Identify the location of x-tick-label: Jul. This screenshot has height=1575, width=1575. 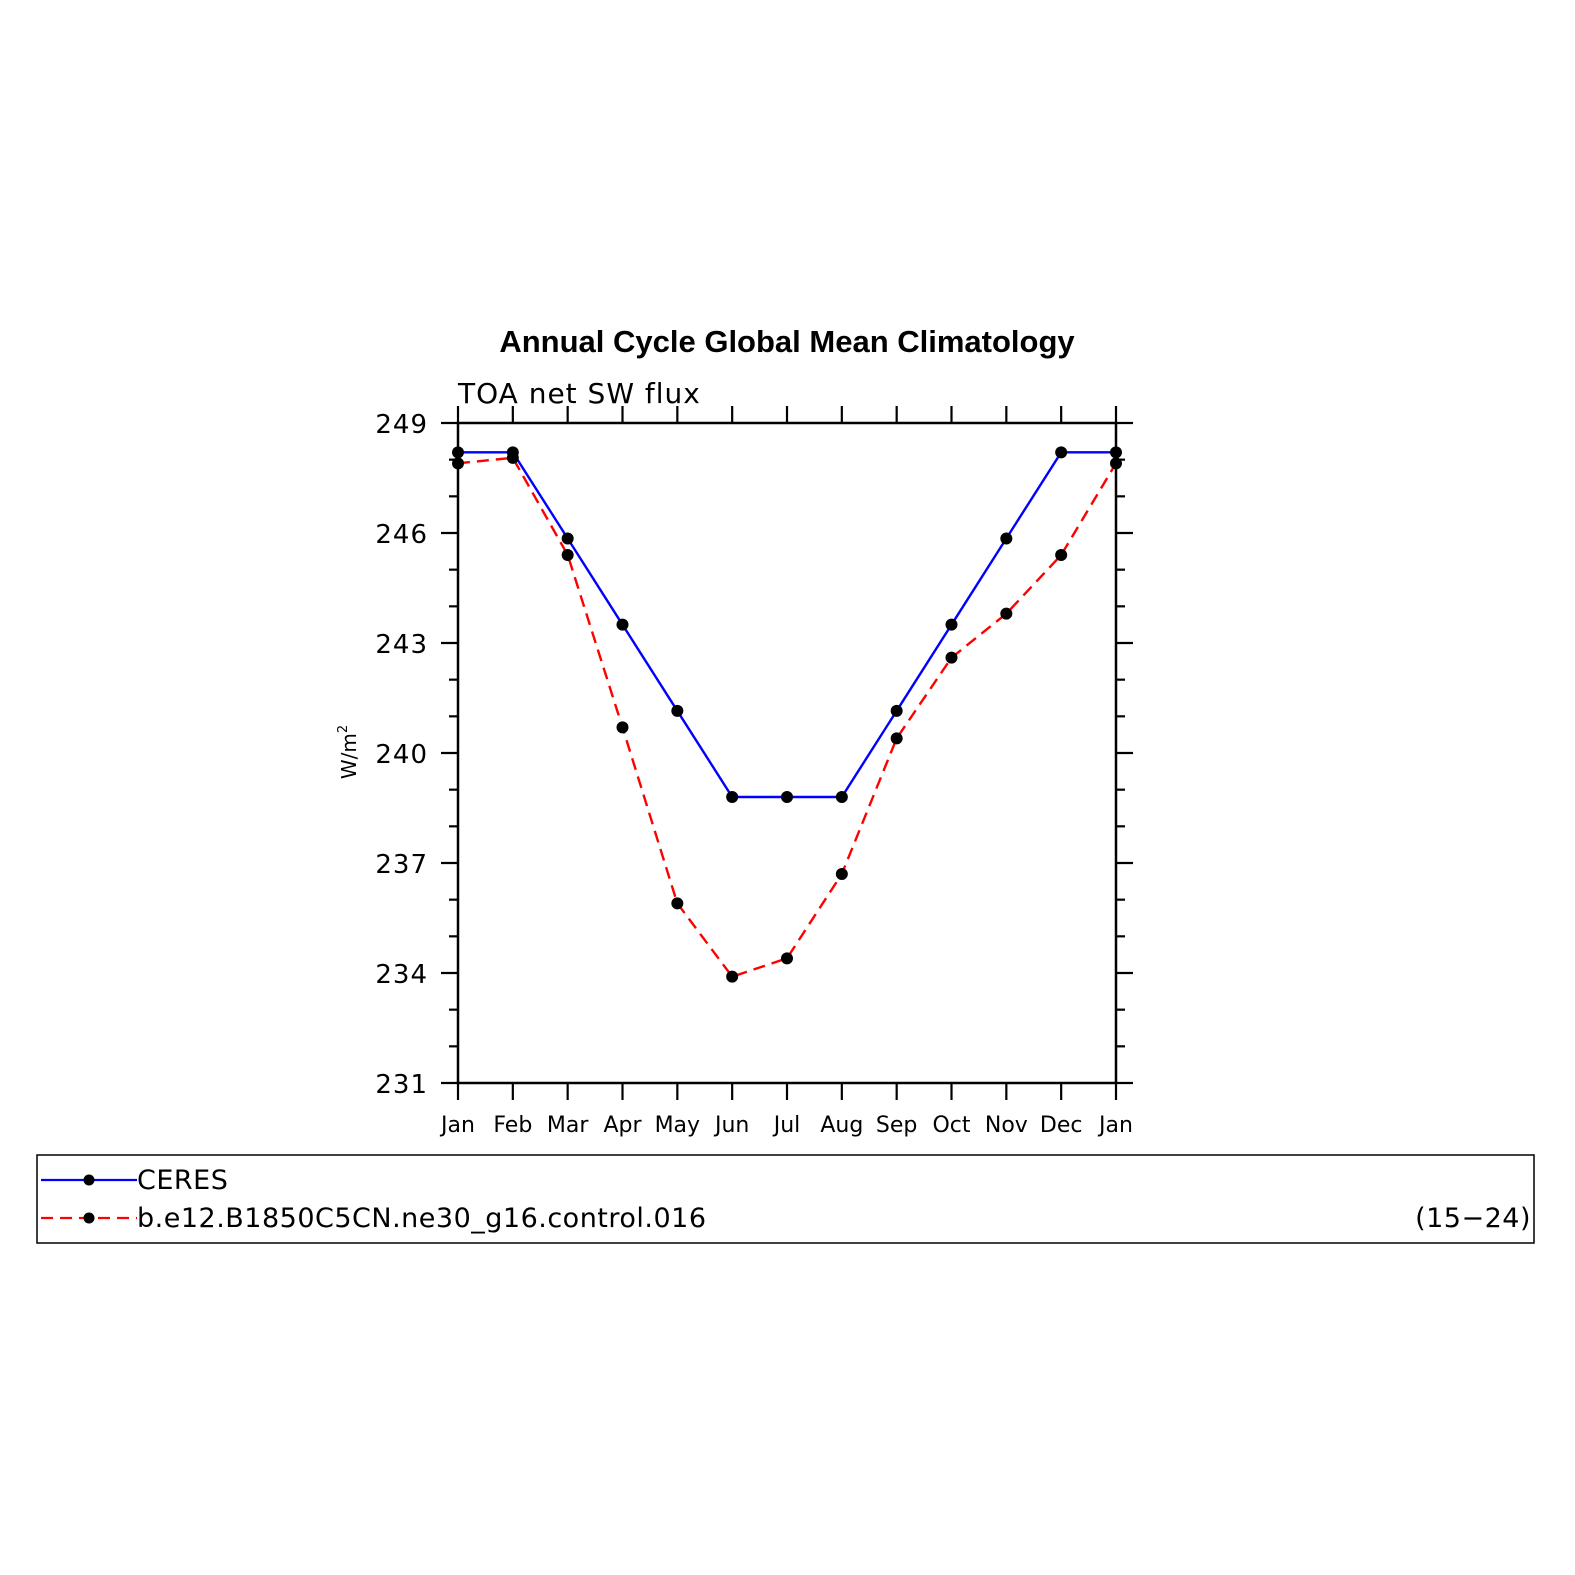
(786, 1125).